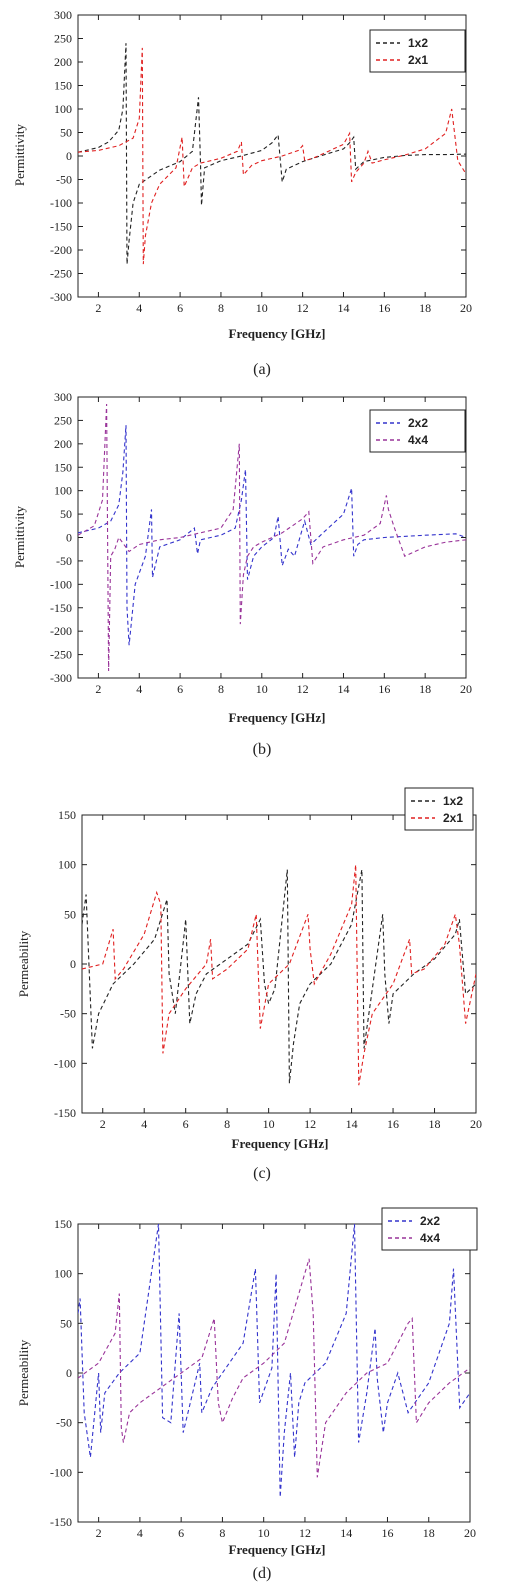 The image size is (524, 1584). Describe the element at coordinates (274, 1368) in the screenshot. I see `series-line-4x4` at that location.